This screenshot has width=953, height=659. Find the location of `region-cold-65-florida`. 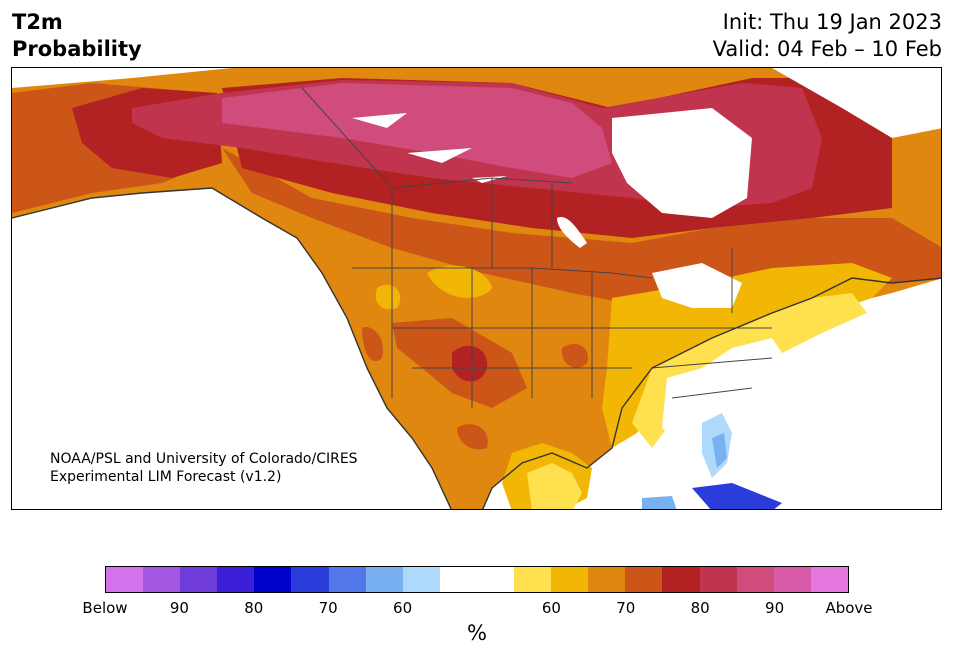

region-cold-65-florida is located at coordinates (719, 450).